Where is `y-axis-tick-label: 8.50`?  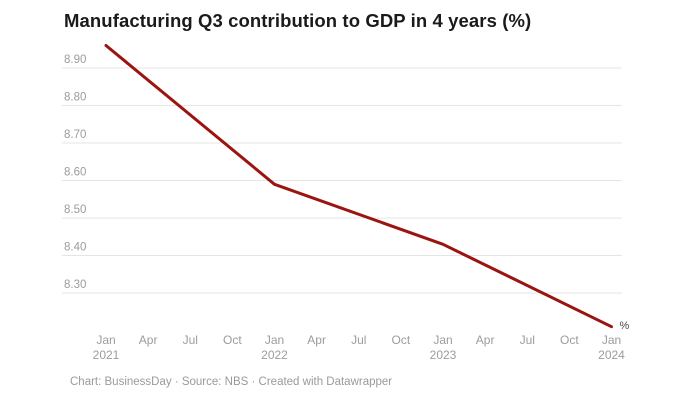 y-axis-tick-label: 8.50 is located at coordinates (75, 210).